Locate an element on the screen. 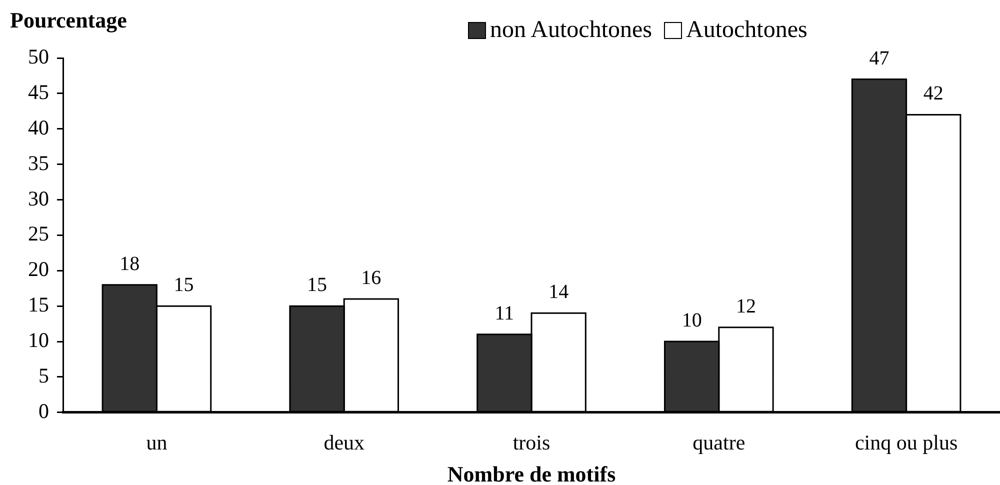 The width and height of the screenshot is (1000, 485). x-tick-label: trois is located at coordinates (531, 442).